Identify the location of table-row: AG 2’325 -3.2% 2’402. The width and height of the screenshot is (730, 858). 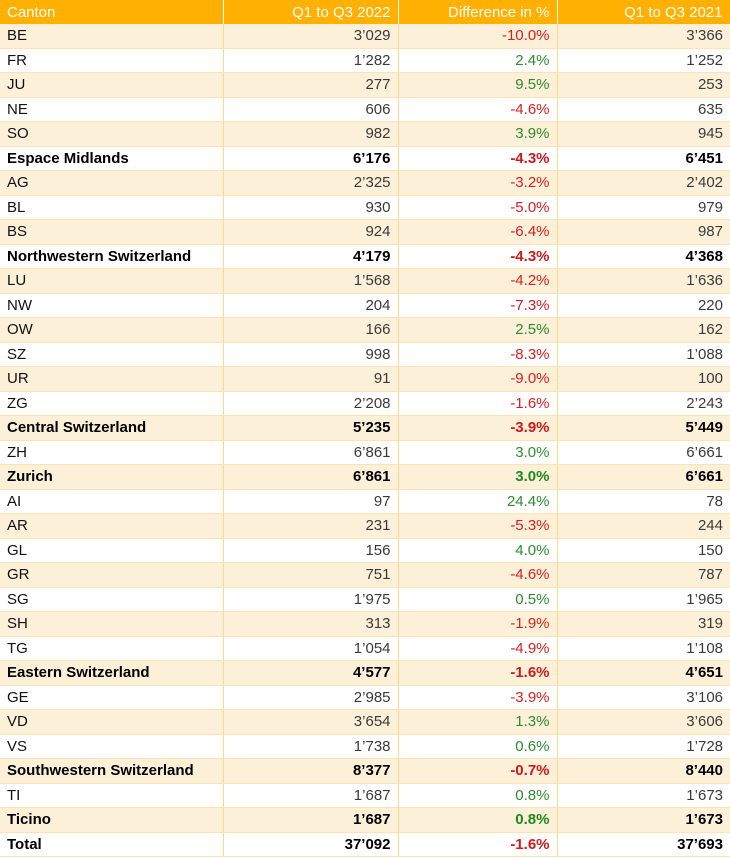
(365, 183).